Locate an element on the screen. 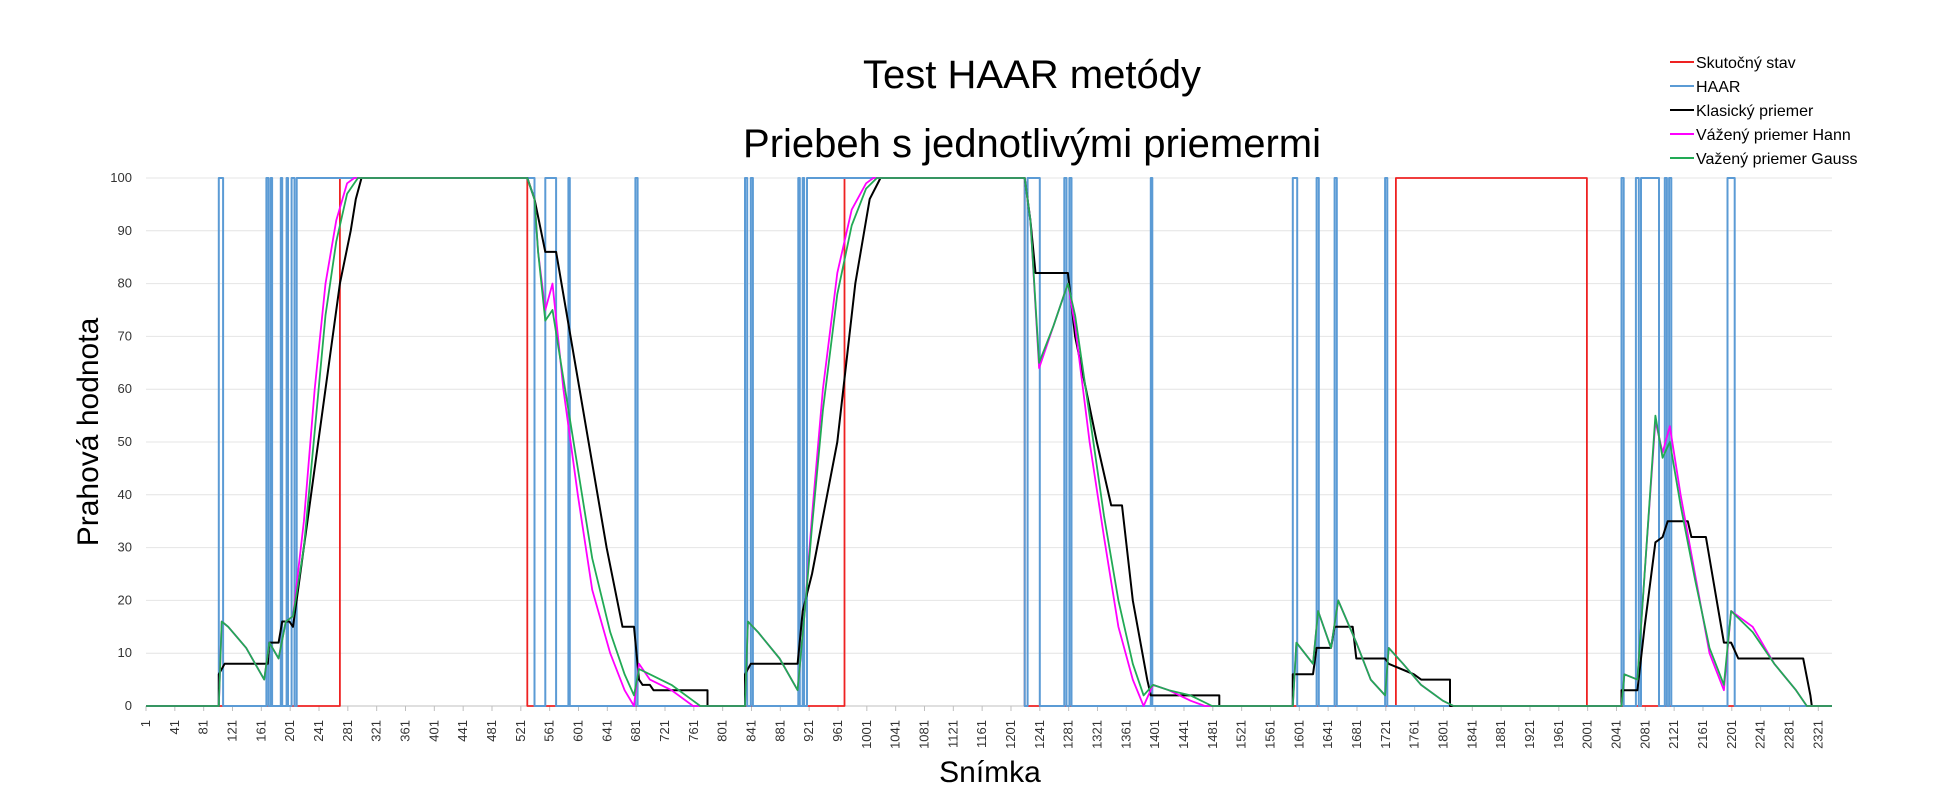 Image resolution: width=1953 pixels, height=794 pixels. x-tick-label: 121 is located at coordinates (231, 731).